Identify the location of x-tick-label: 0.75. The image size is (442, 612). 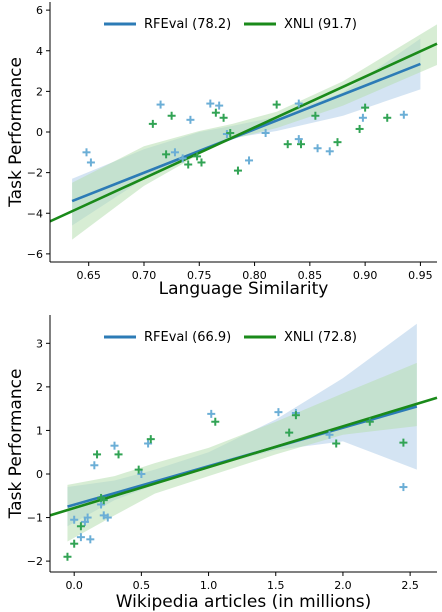
(199, 275).